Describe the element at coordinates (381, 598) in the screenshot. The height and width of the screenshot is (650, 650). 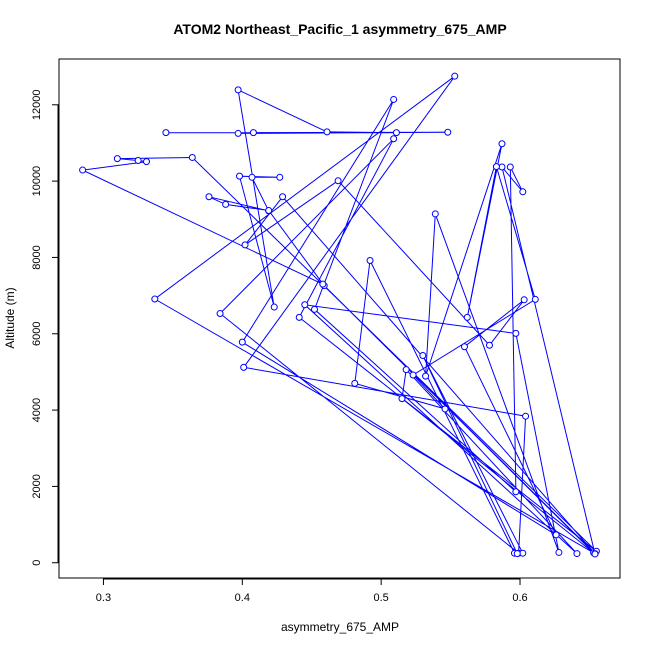
I see `x-tick-label: 0.5` at that location.